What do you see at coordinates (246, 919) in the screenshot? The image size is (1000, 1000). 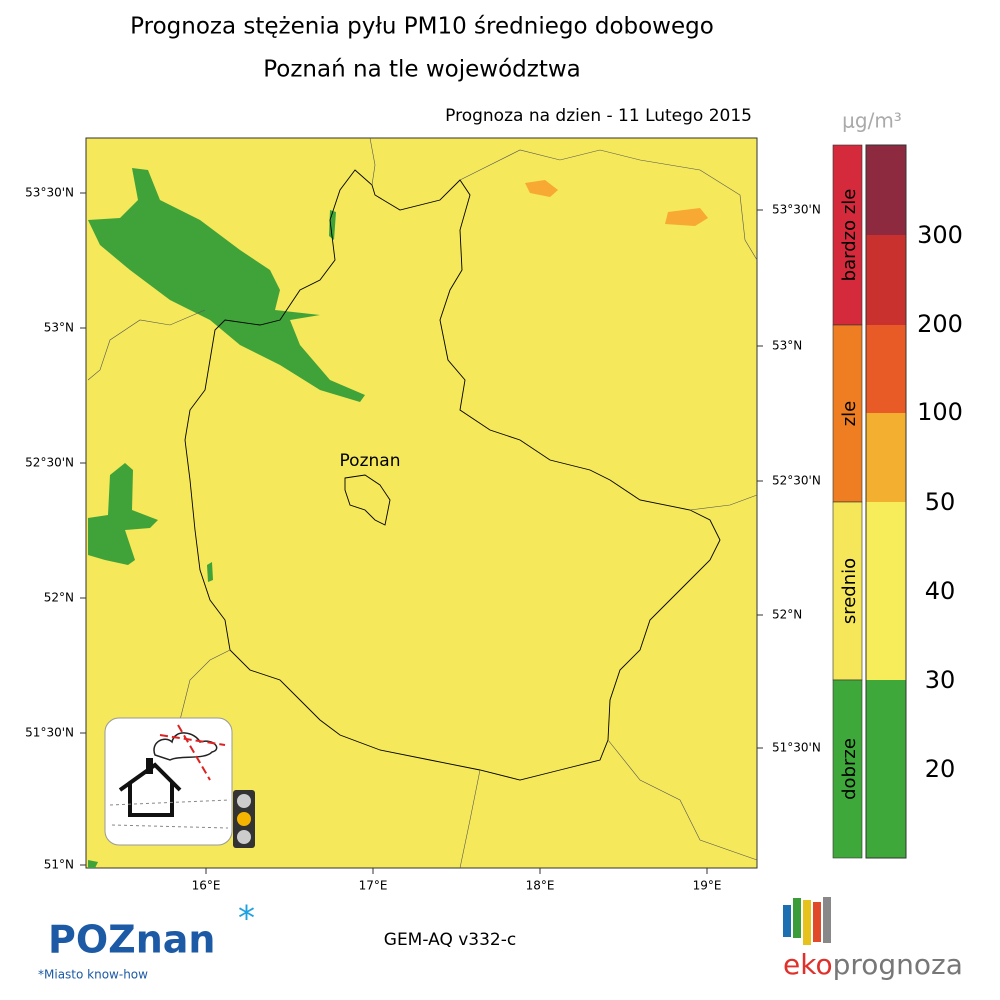 I see `logo-star: *` at bounding box center [246, 919].